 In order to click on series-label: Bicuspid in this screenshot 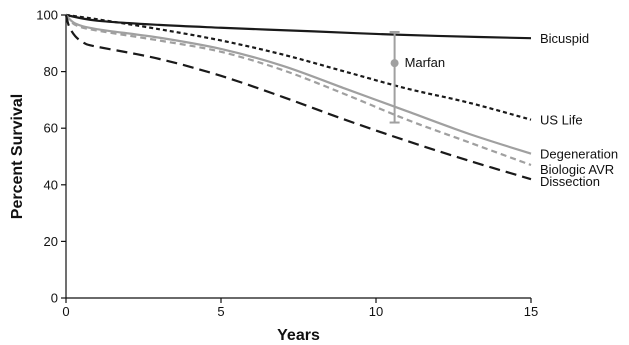, I will do `click(564, 38)`.